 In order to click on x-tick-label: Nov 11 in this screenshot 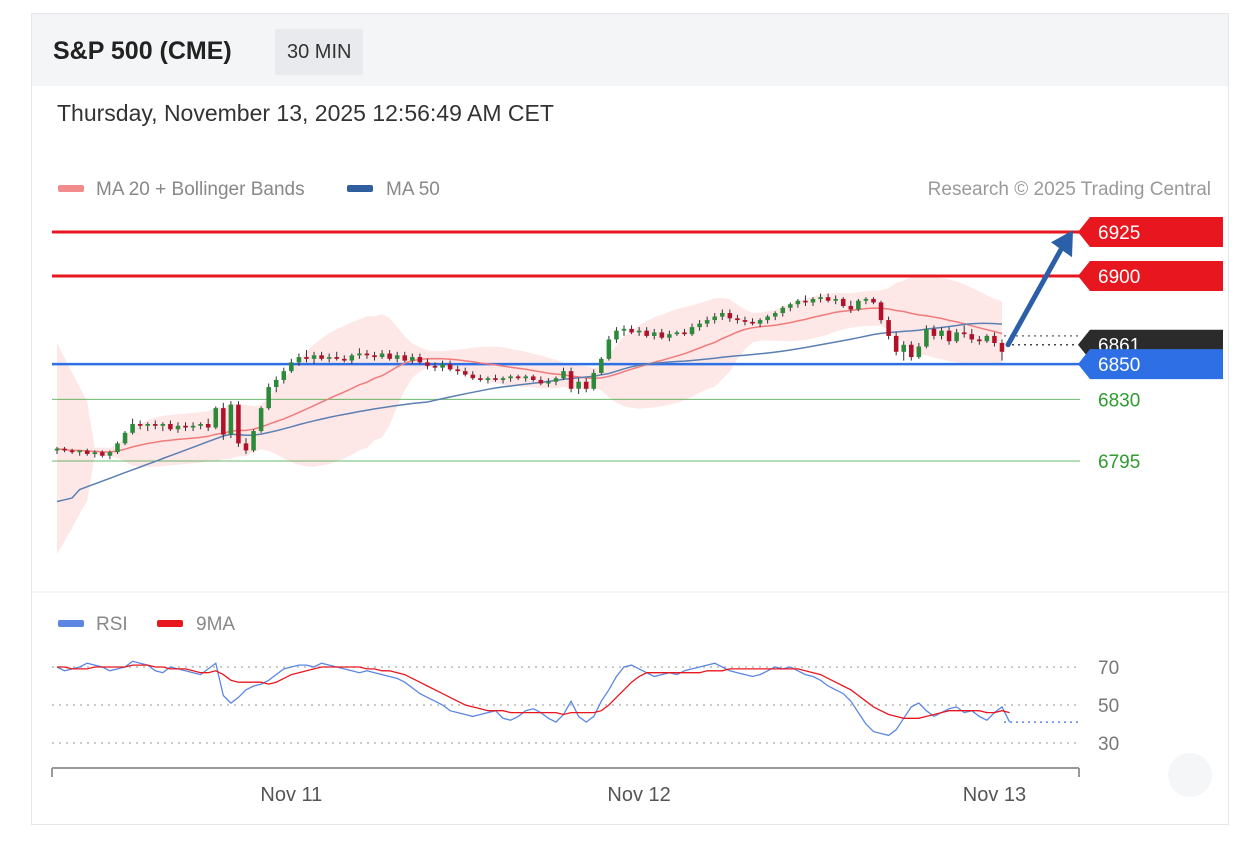, I will do `click(291, 795)`.